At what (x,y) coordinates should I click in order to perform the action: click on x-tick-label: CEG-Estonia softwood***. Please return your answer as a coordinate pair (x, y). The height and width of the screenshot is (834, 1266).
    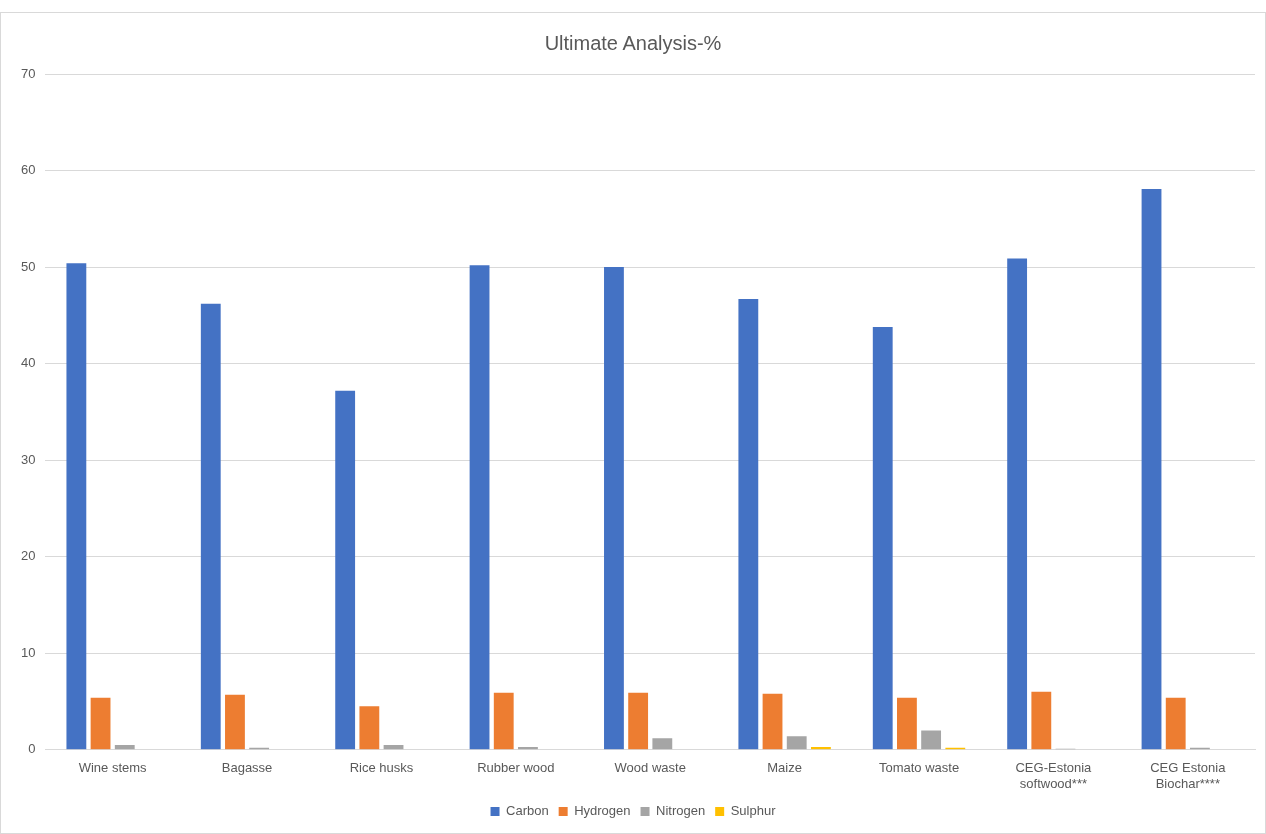
    Looking at the image, I should click on (1054, 775).